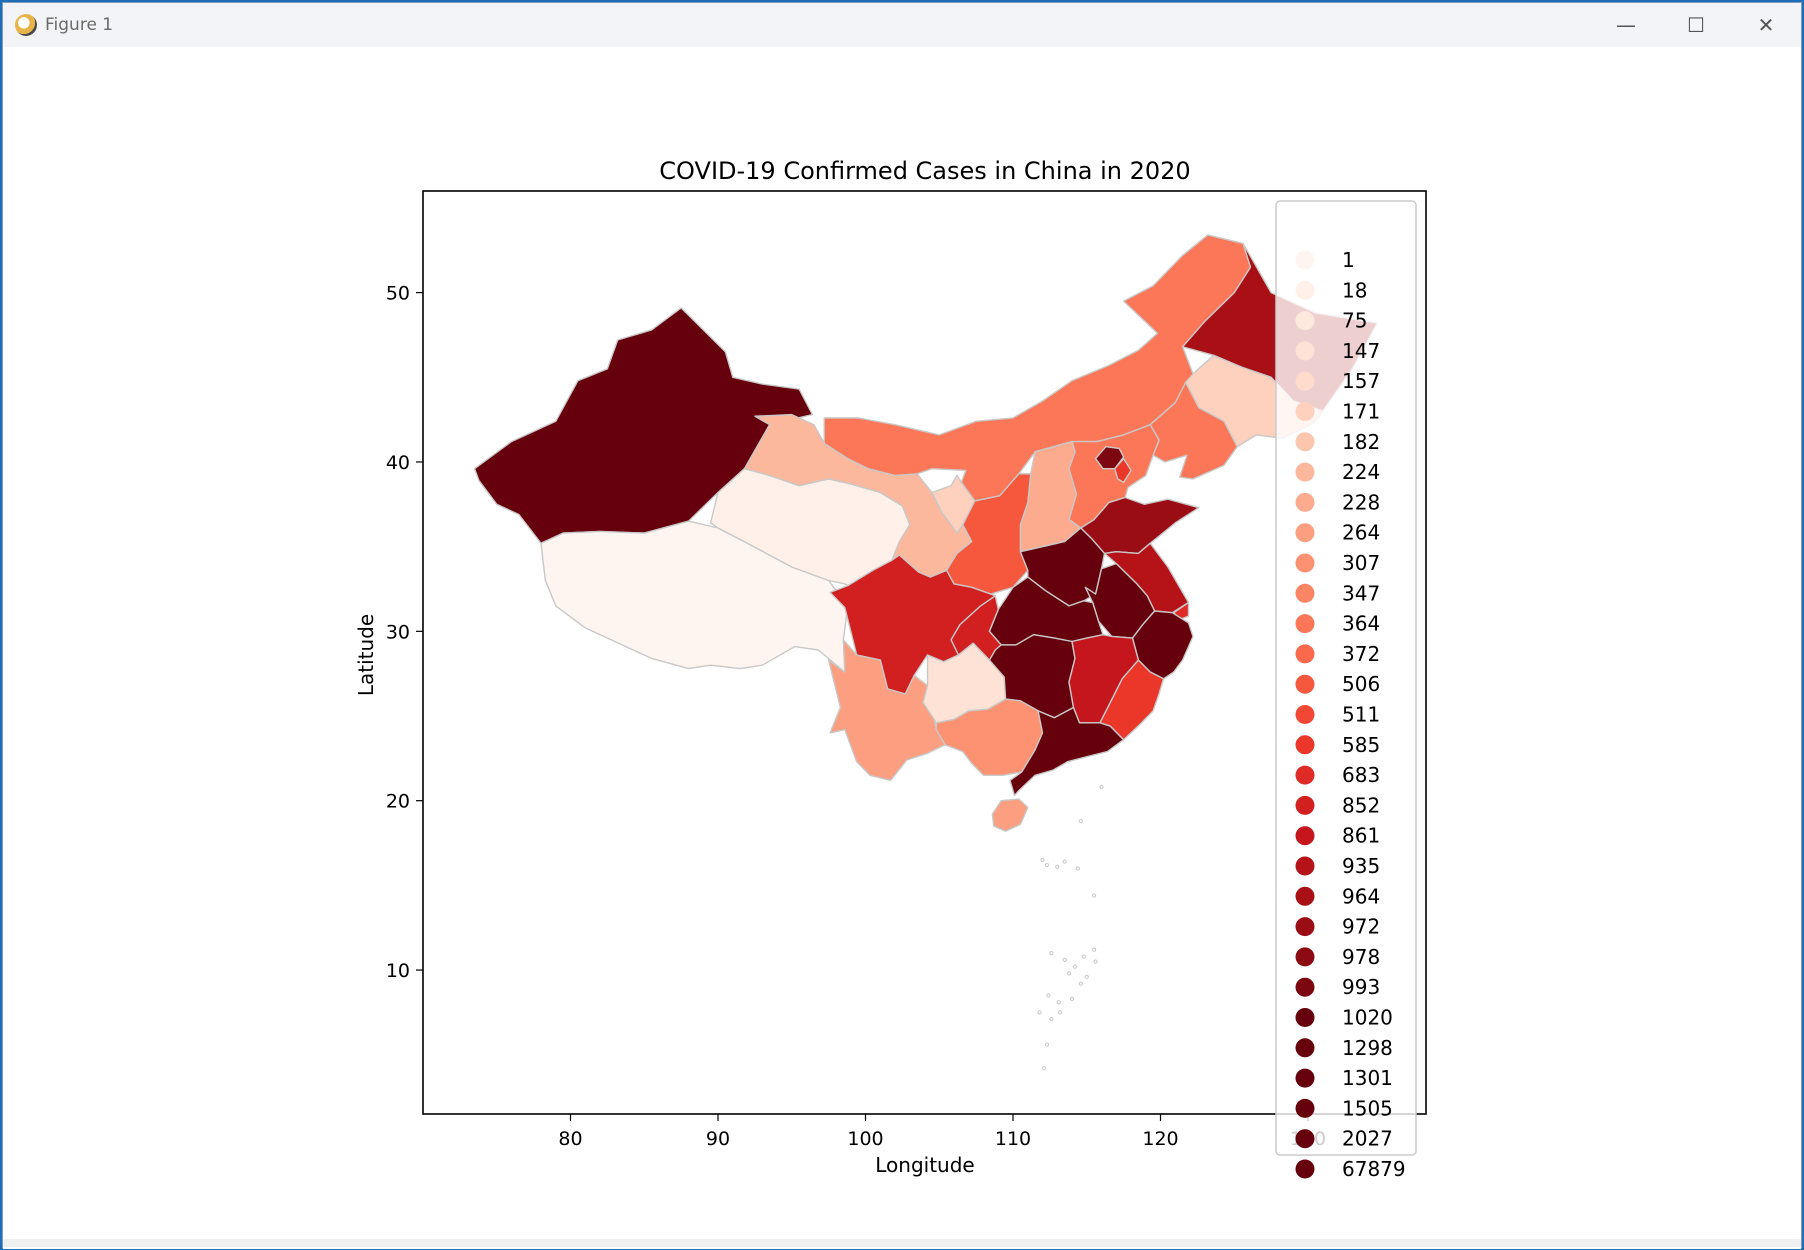 The height and width of the screenshot is (1250, 1804). Describe the element at coordinates (1361, 866) in the screenshot. I see `legend-label: 935` at that location.